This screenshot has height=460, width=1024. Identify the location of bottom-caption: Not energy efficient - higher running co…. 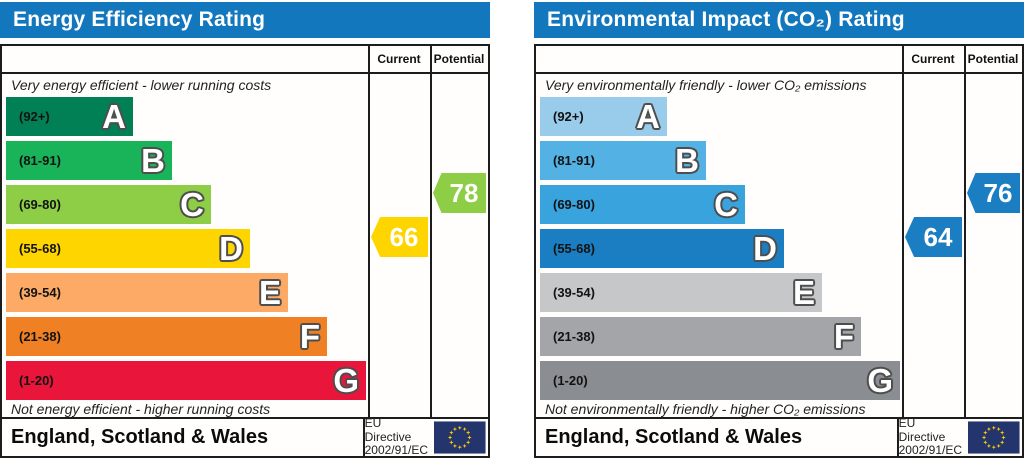
(141, 409).